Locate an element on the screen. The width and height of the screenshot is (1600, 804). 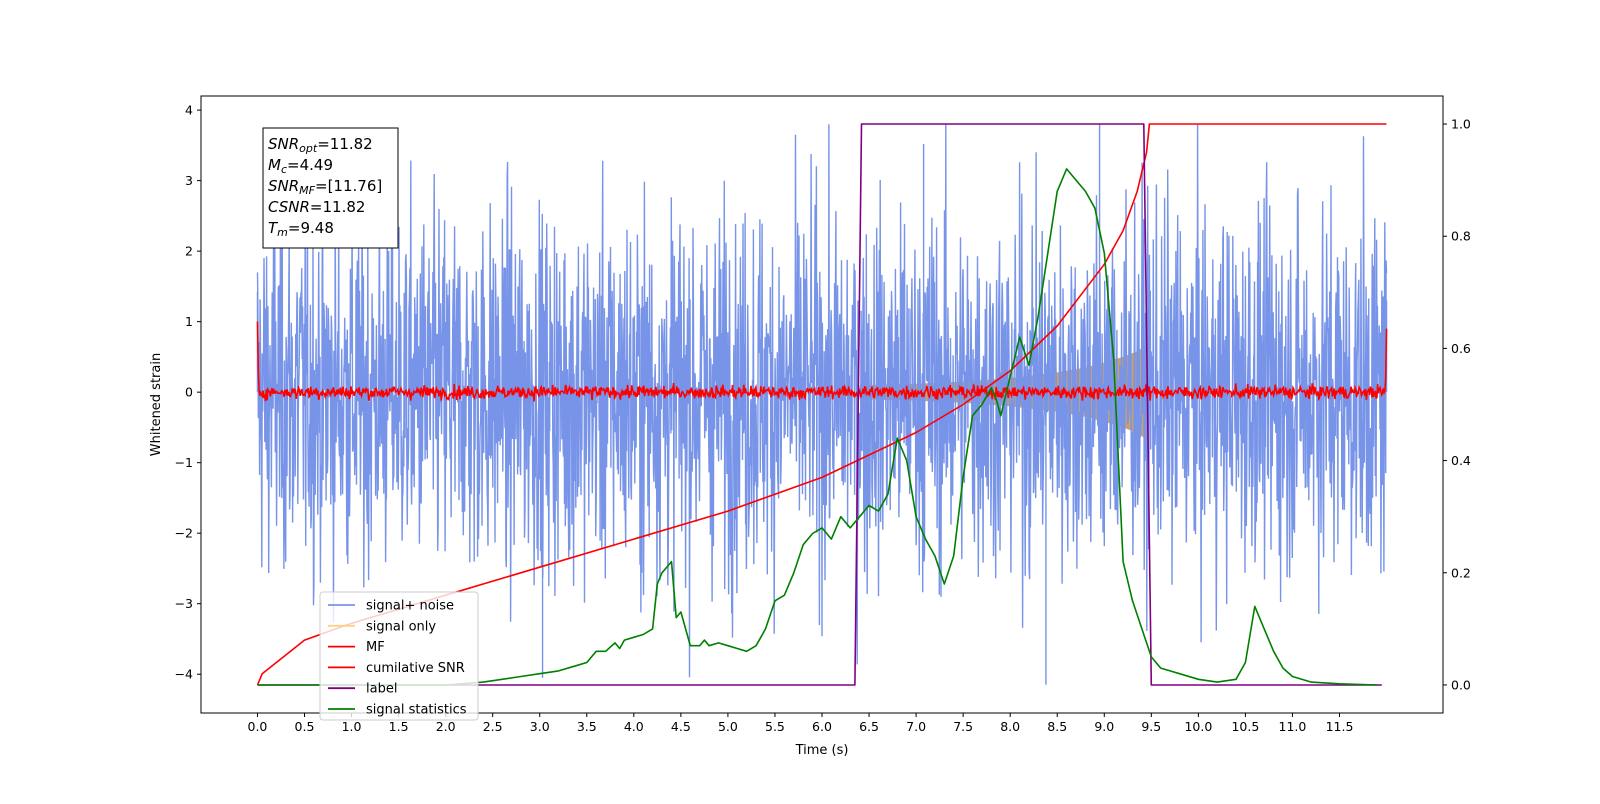
mf-line is located at coordinates (822, 361).